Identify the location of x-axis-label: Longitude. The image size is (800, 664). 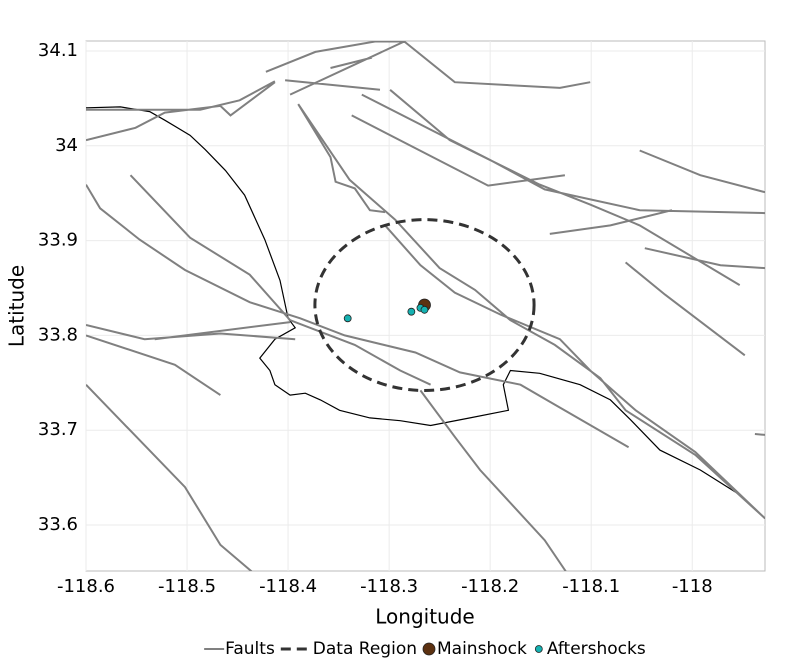
(424, 617).